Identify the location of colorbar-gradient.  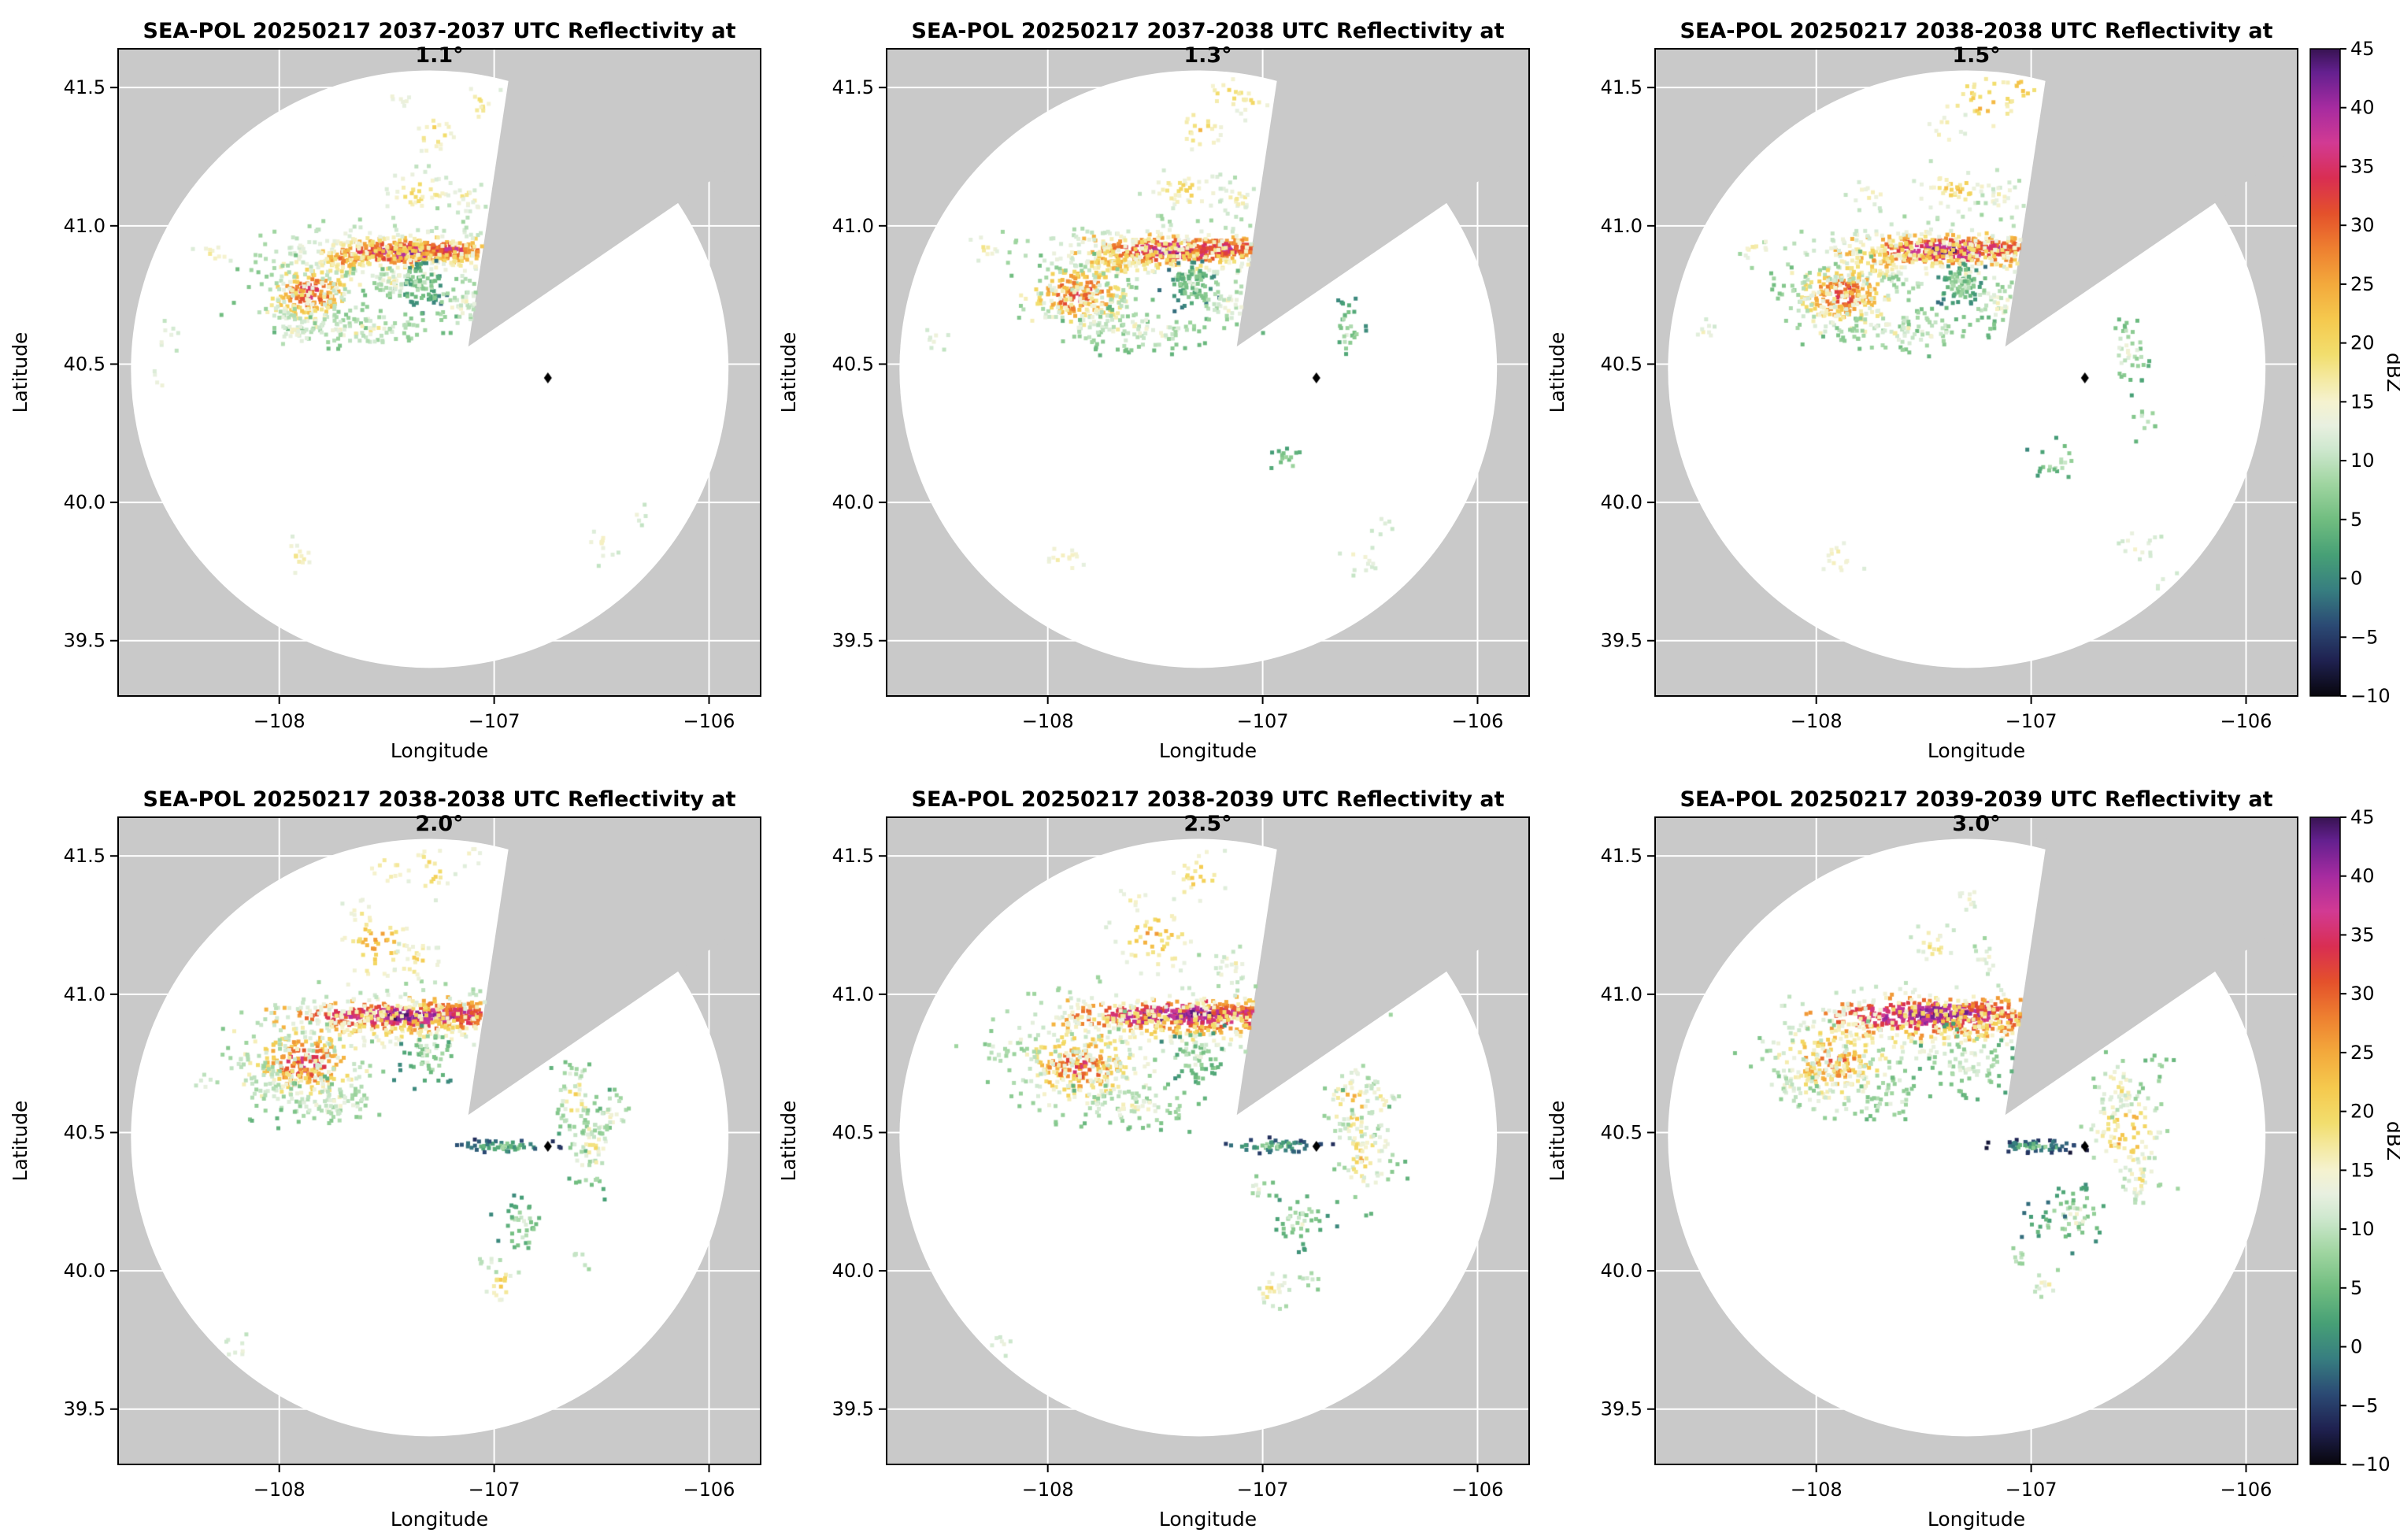
(2325, 1140).